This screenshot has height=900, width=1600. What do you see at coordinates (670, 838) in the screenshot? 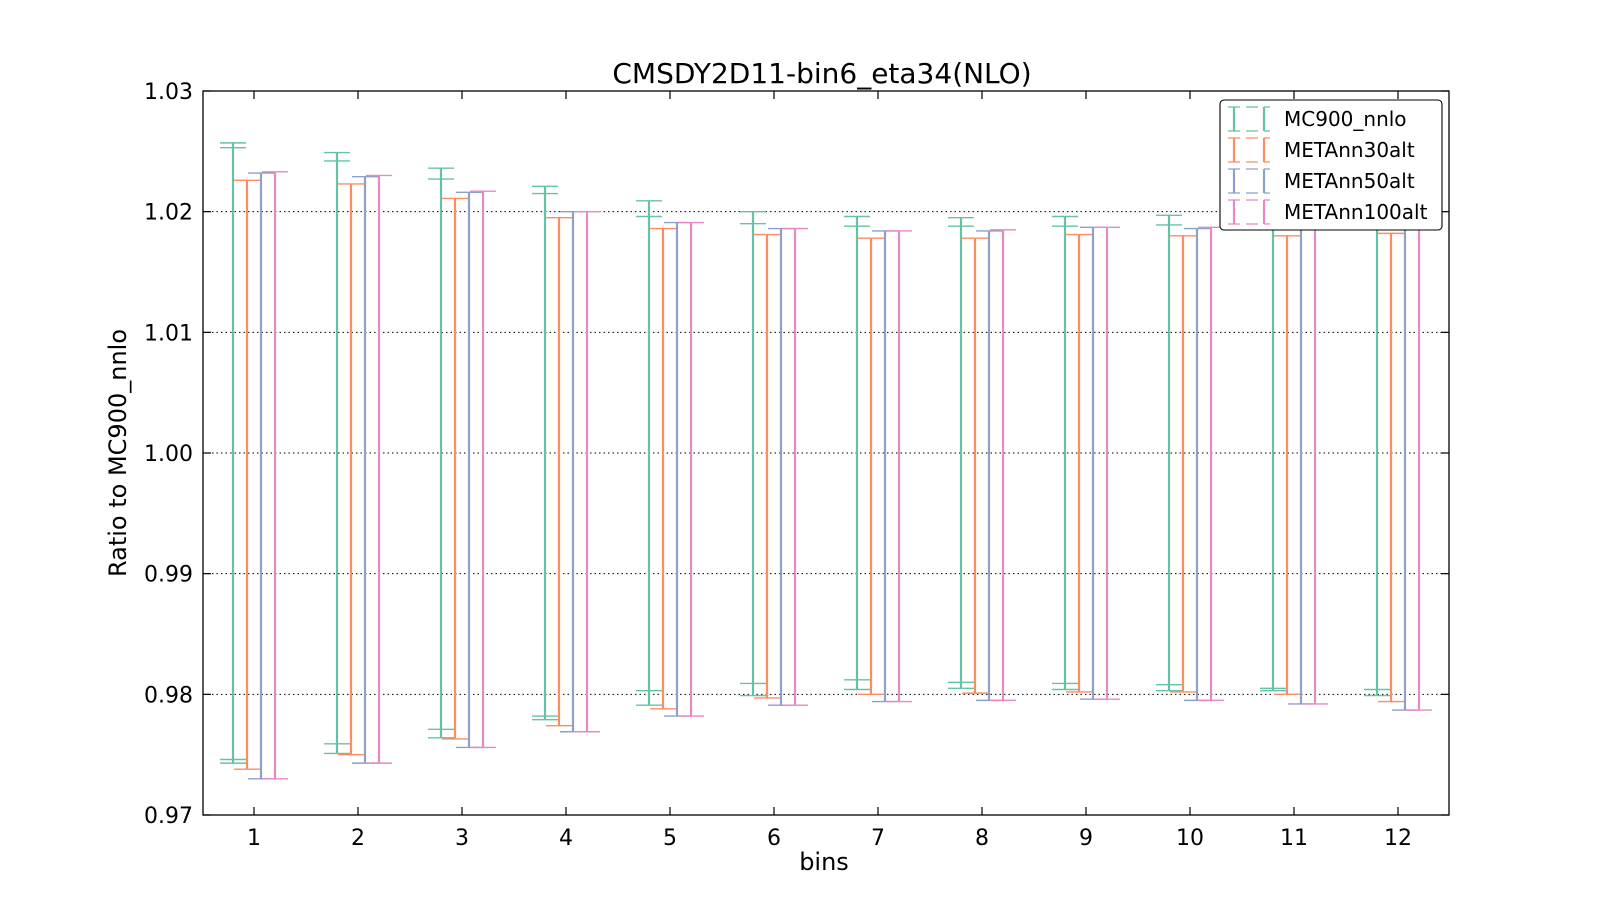
I see `x-tick-label: 5` at bounding box center [670, 838].